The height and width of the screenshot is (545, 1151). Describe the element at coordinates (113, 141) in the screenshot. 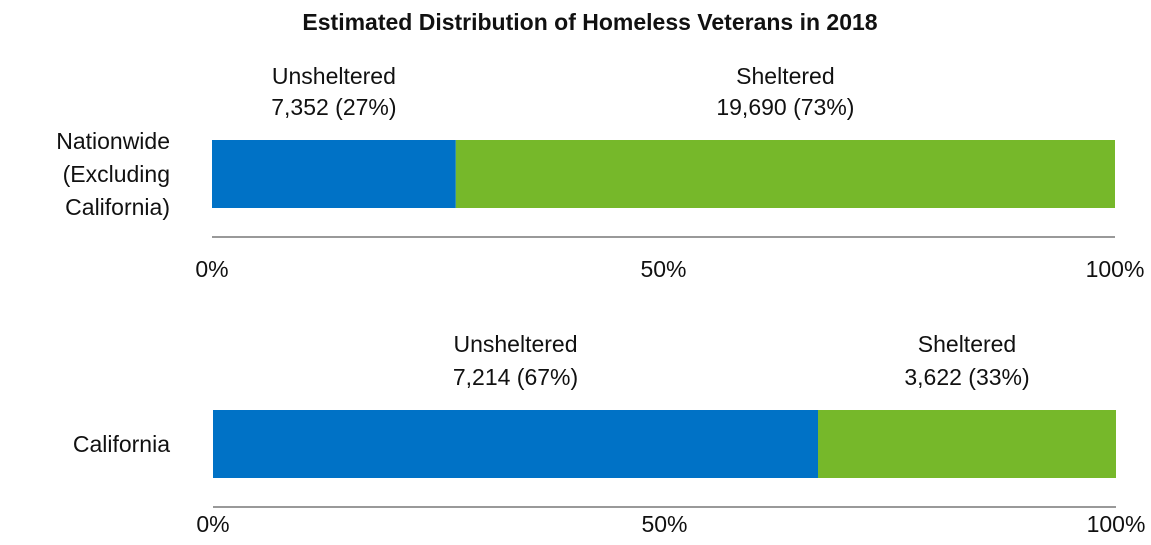

I see `category-label: Nationwide` at that location.